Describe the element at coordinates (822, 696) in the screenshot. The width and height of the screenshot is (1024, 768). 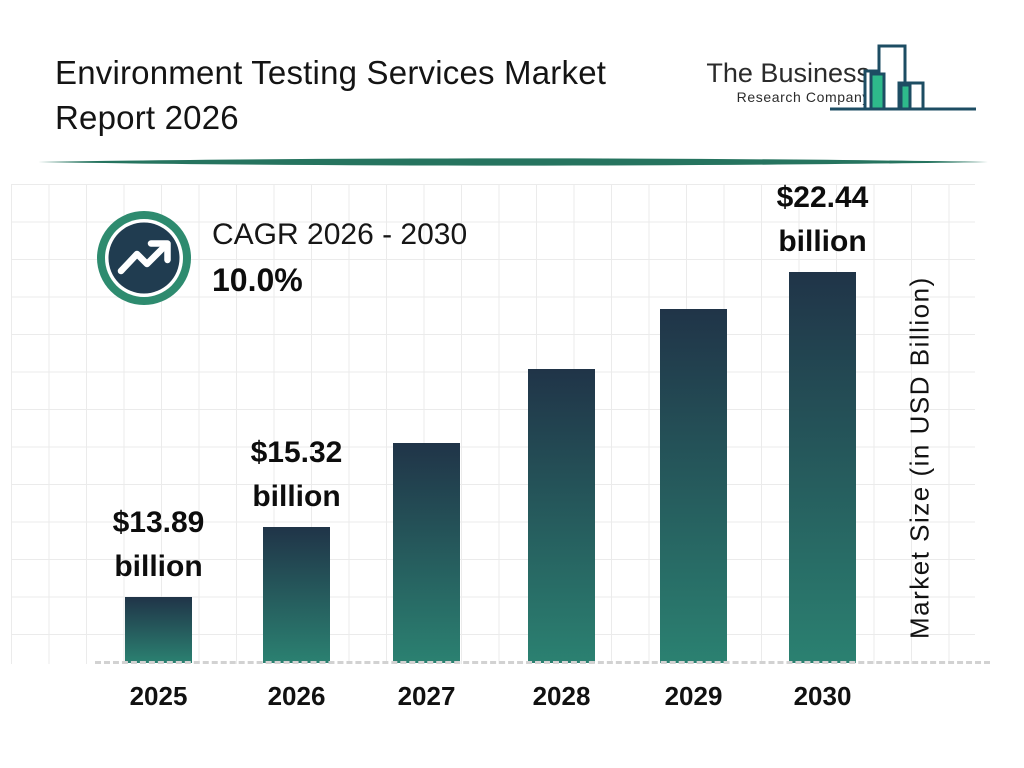
I see `x-axis-label-2030: 2030` at that location.